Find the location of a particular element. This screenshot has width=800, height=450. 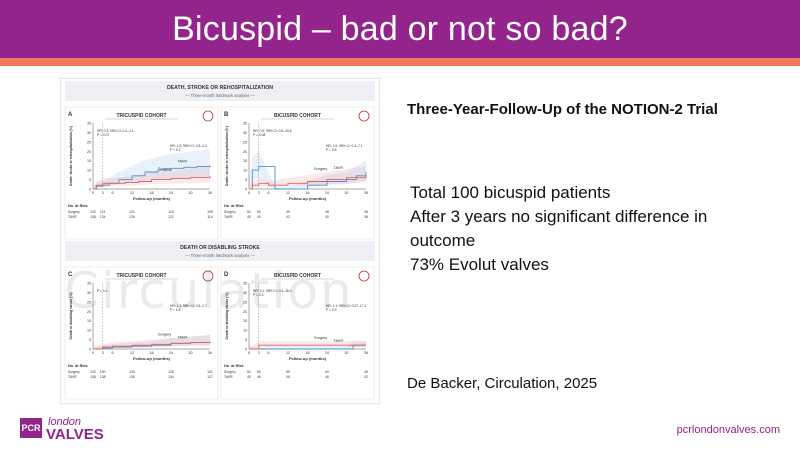

p-early-text: P = 0.07 is located at coordinates (103, 135).